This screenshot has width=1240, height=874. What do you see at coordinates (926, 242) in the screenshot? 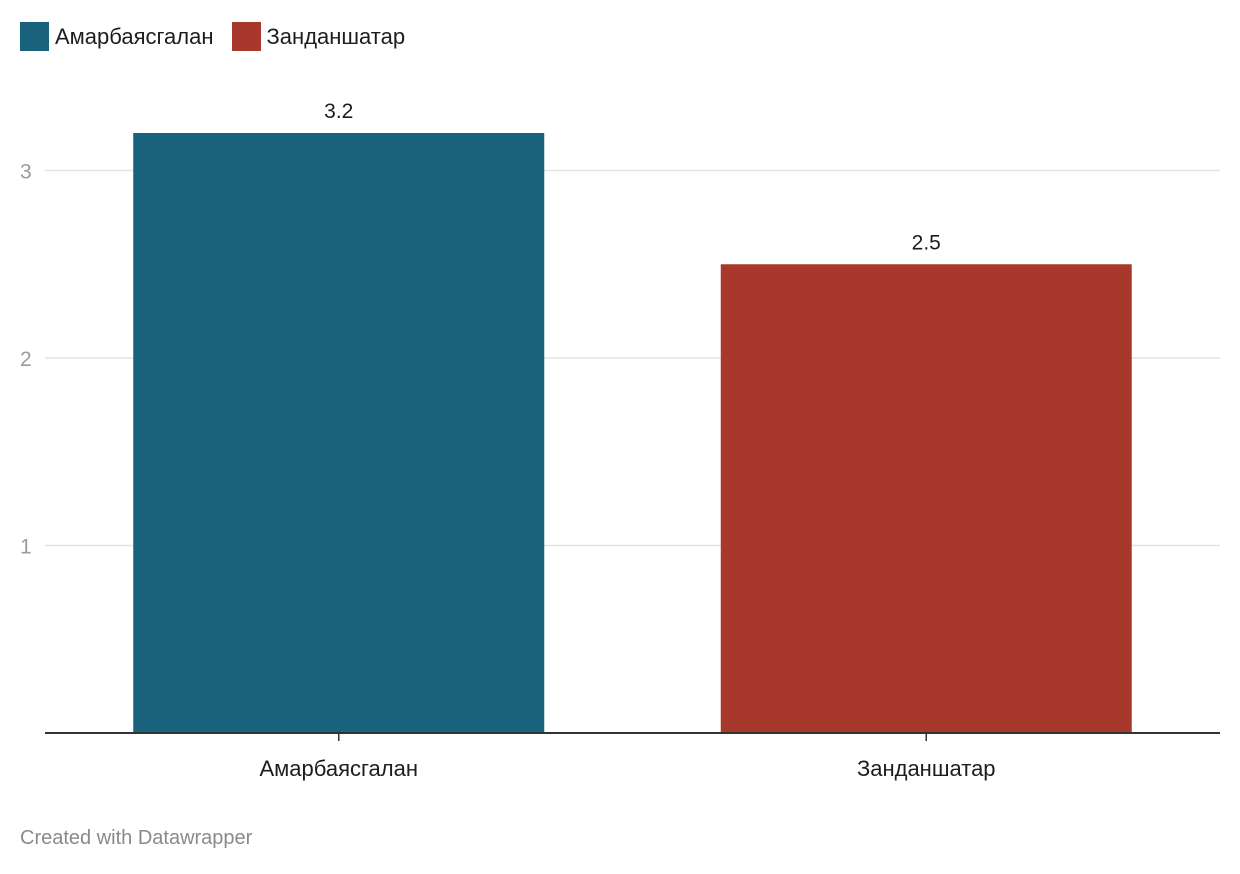
I see `bar-value-label: 2.5` at bounding box center [926, 242].